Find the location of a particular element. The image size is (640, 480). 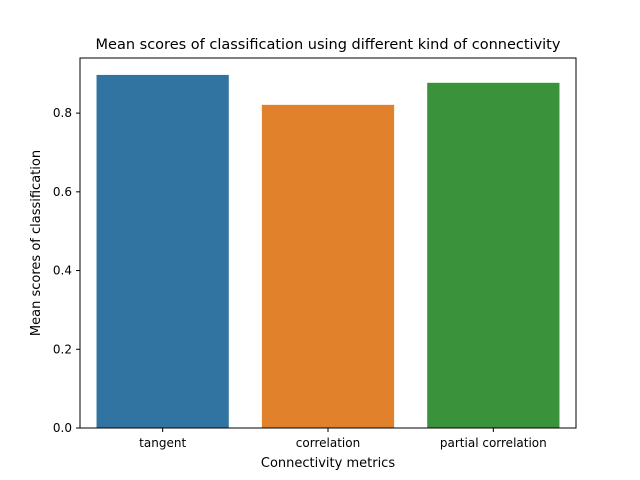

x-tick-label: correlation is located at coordinates (328, 443).